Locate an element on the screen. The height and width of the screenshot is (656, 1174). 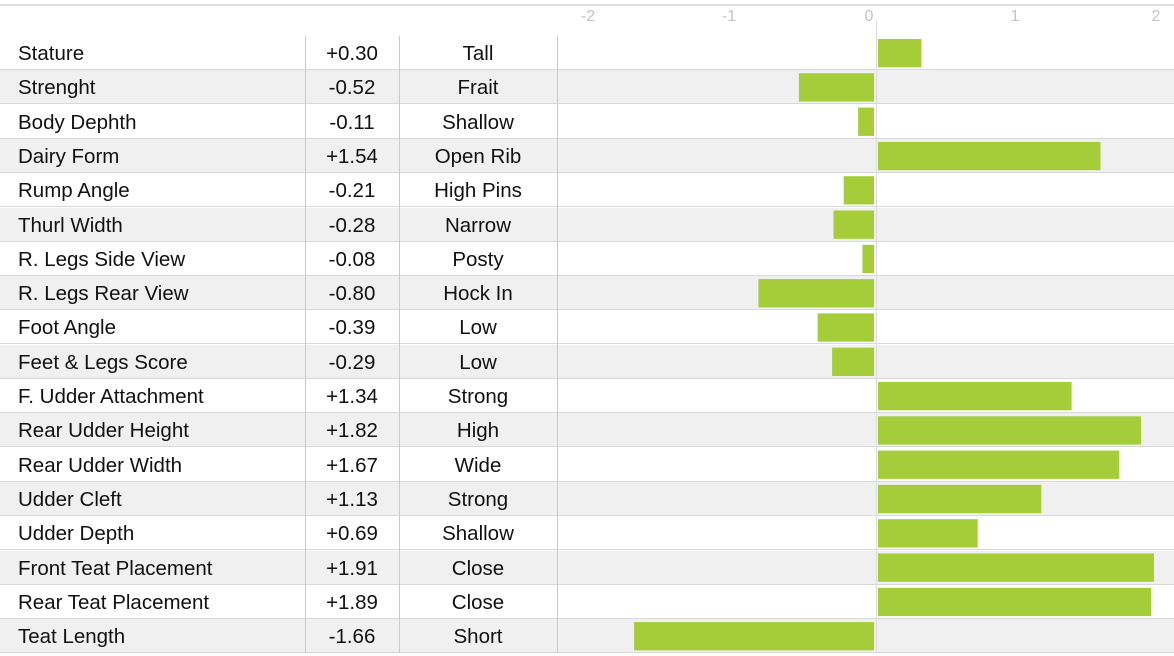
table-row: Rear Udder Width +1.67 Wide is located at coordinates (587, 465).